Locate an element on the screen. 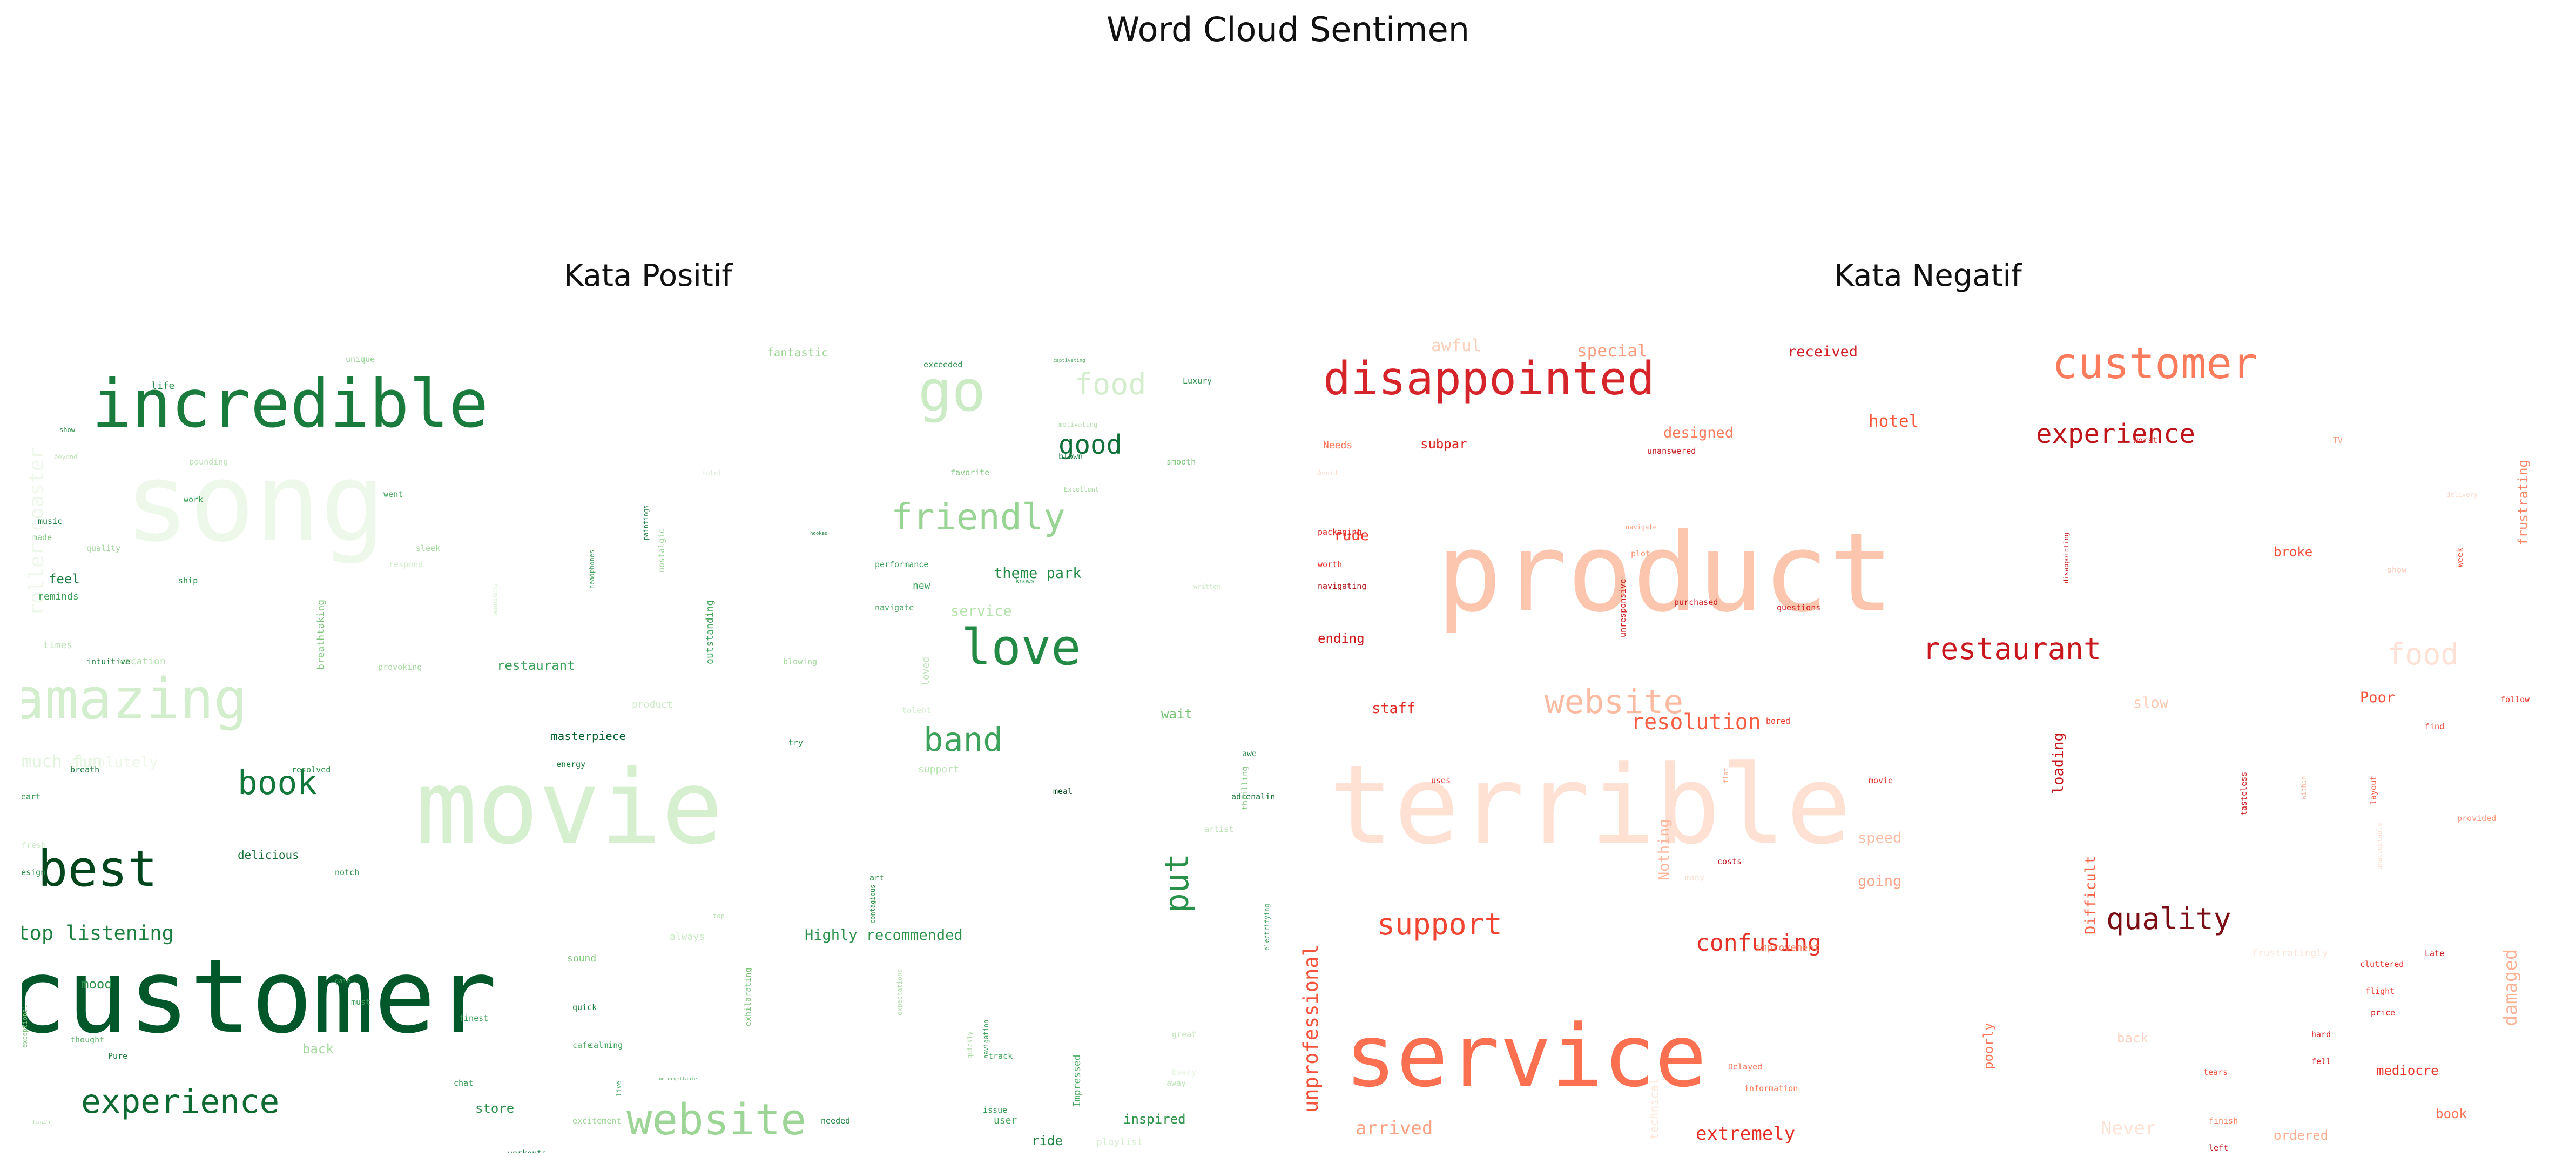 Image resolution: width=2576 pixels, height=1157 pixels. positive-word: away is located at coordinates (1176, 1083).